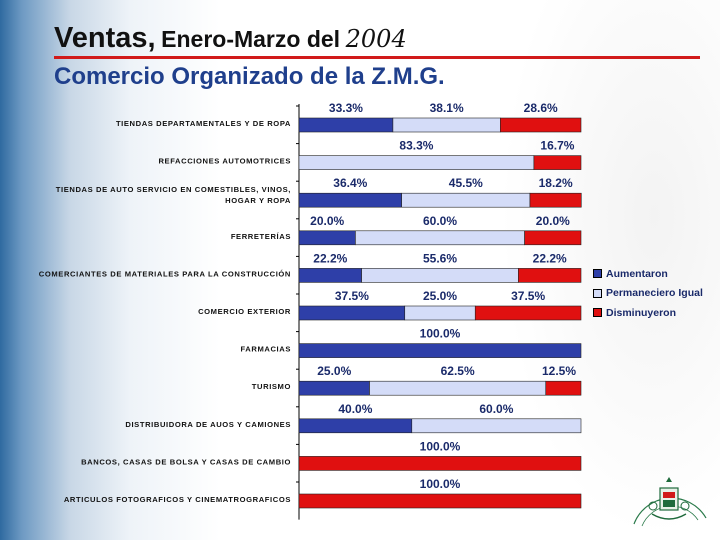 Image resolution: width=720 pixels, height=540 pixels. I want to click on category-label: TURISMO, so click(271, 386).